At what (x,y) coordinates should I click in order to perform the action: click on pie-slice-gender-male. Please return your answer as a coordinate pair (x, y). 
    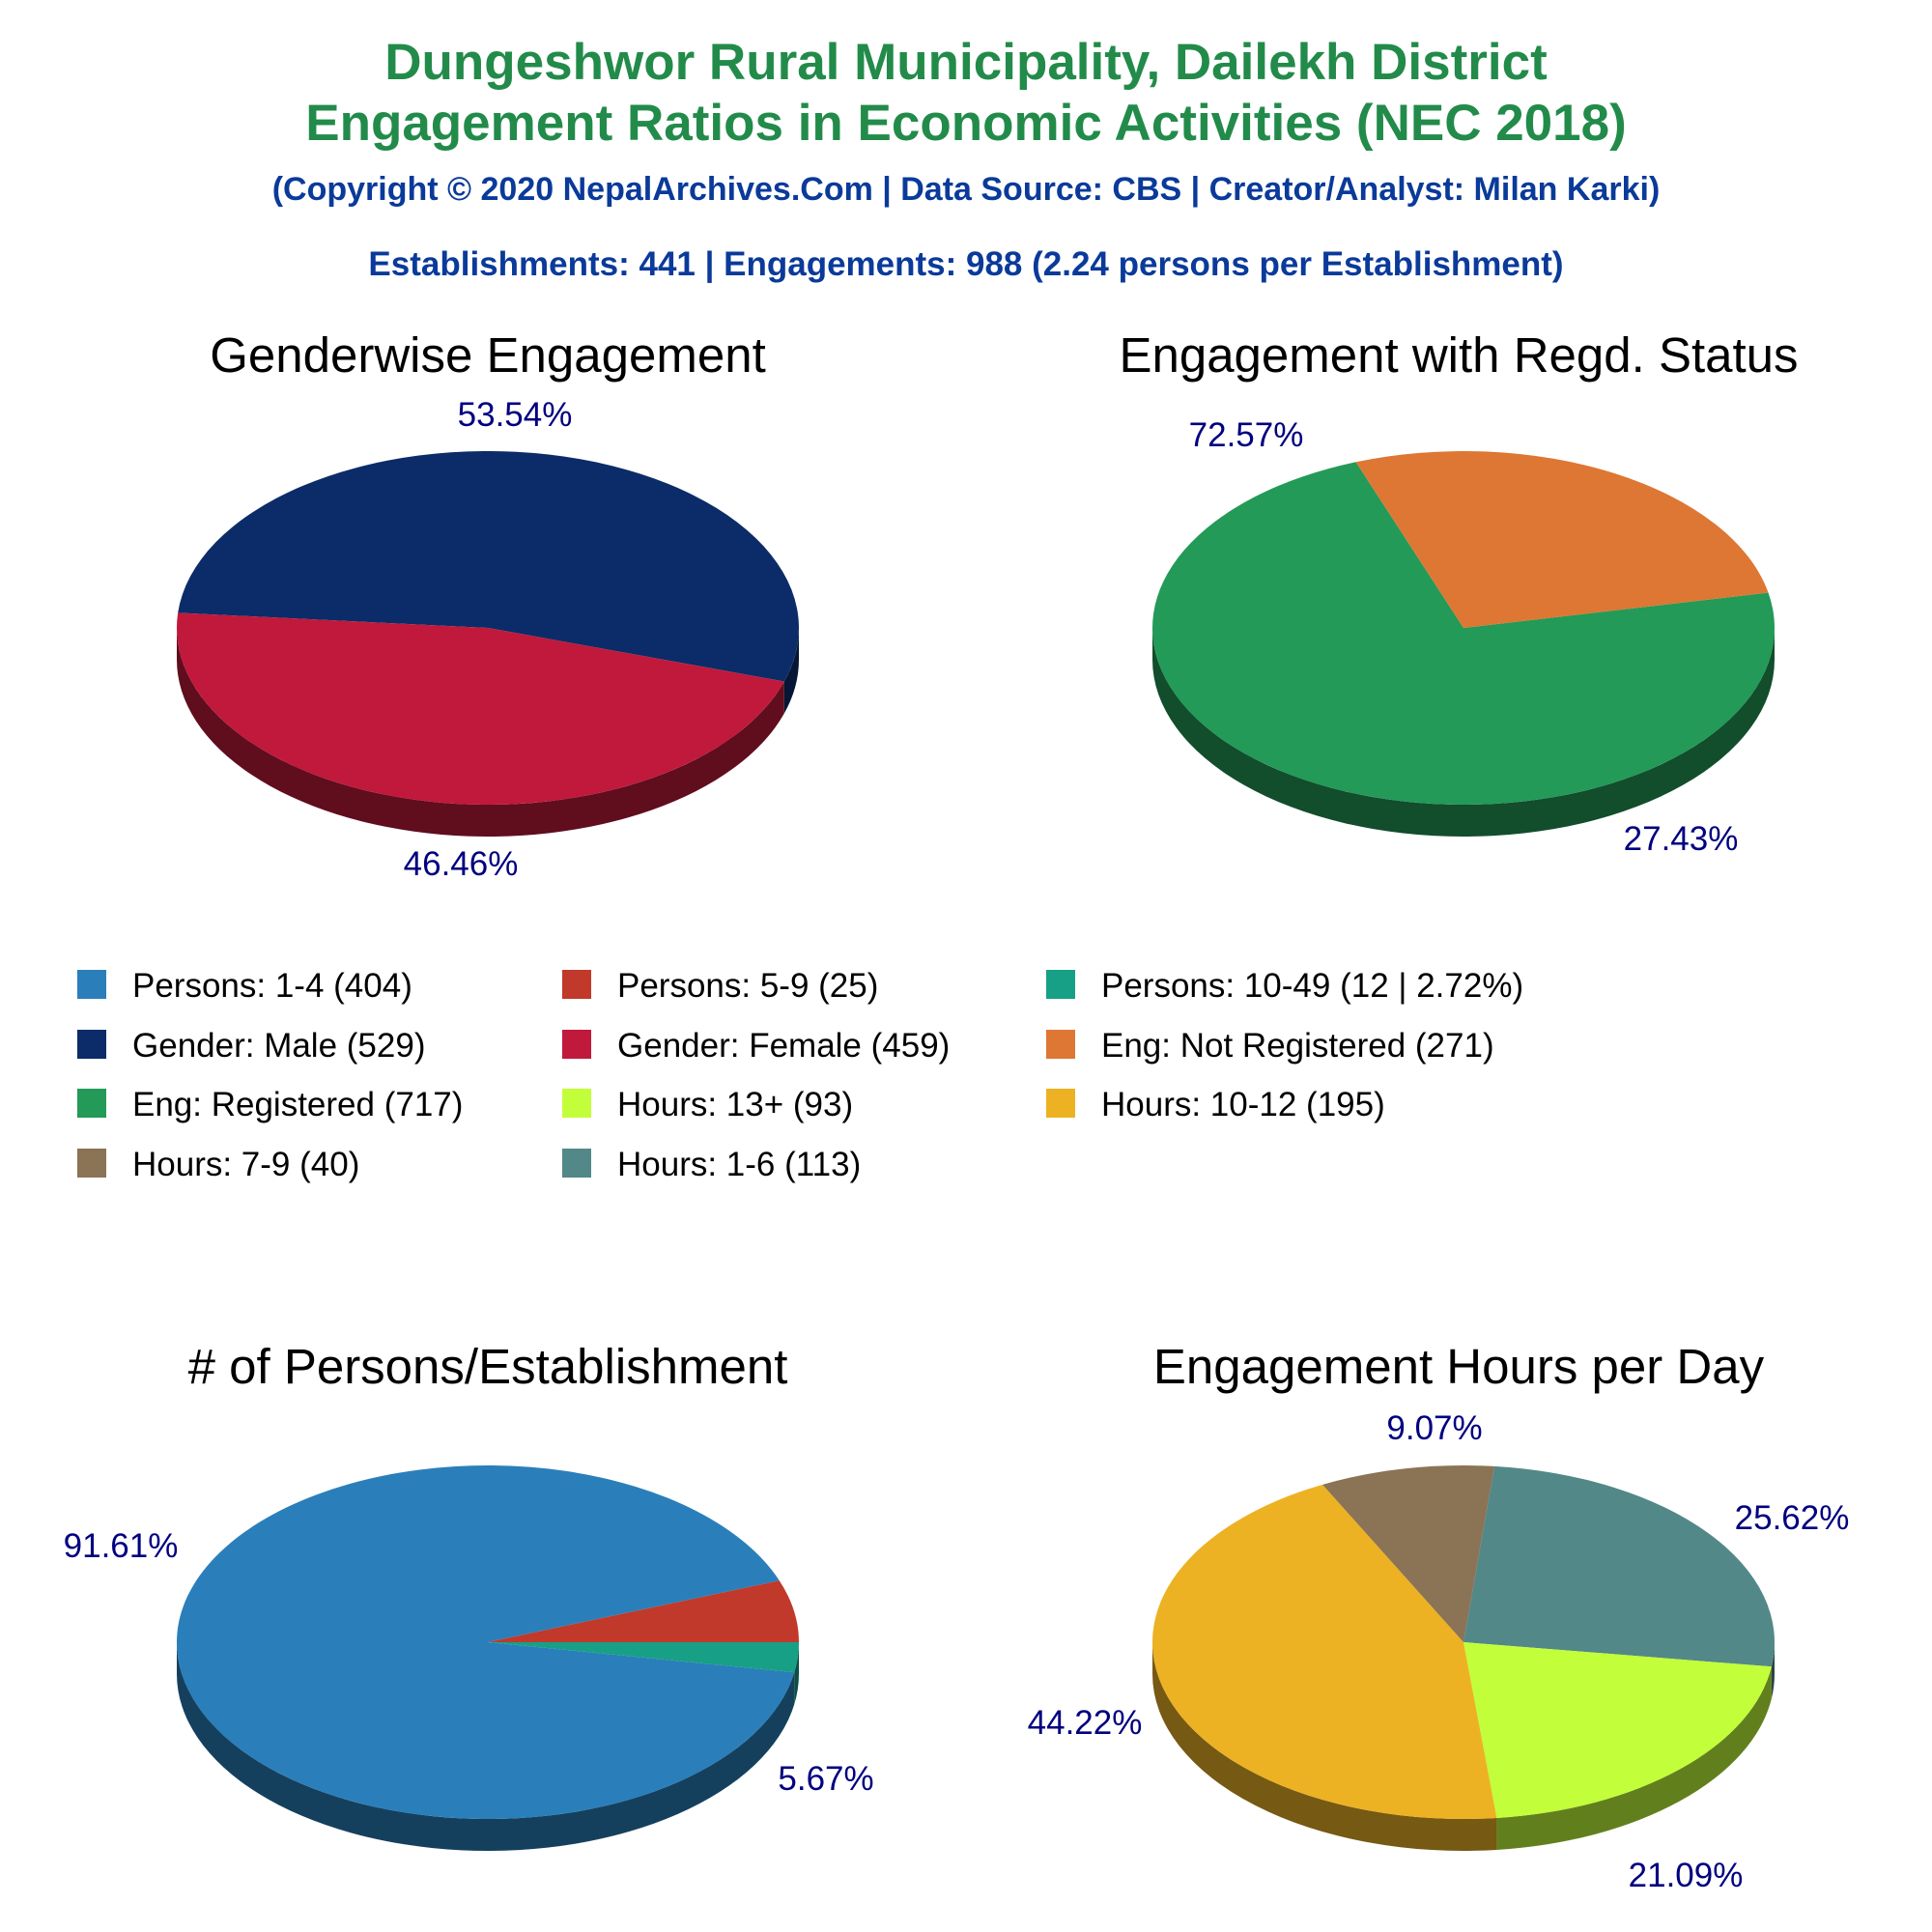
    Looking at the image, I should click on (488, 566).